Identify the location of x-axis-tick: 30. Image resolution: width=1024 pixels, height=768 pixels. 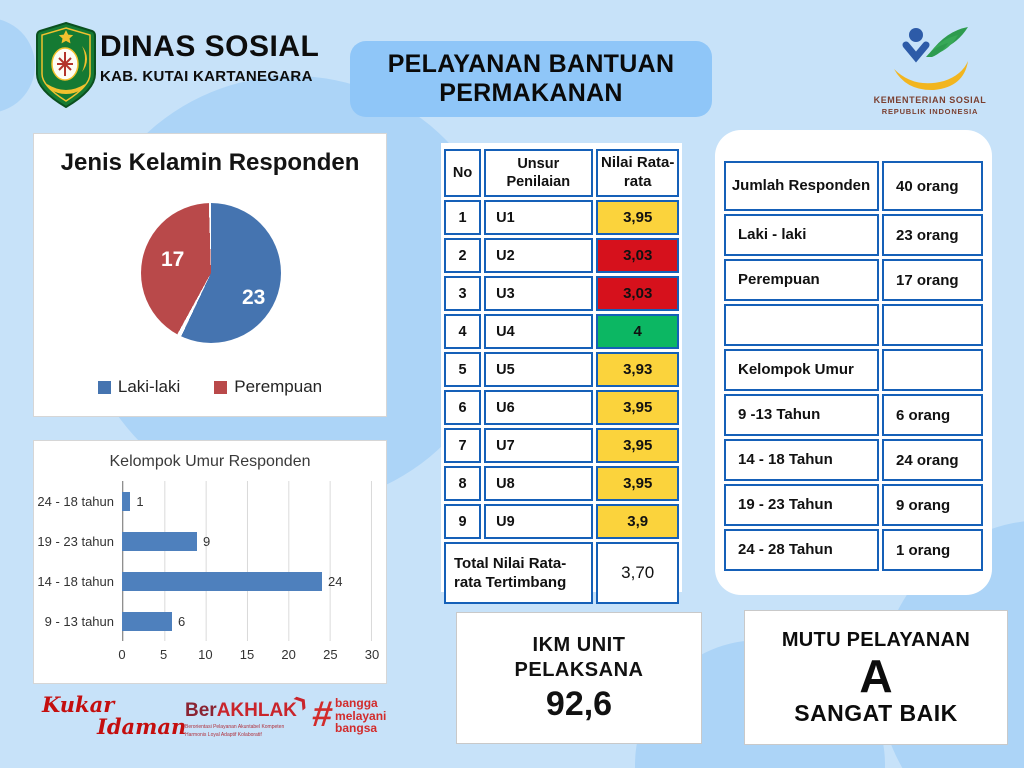
(372, 654).